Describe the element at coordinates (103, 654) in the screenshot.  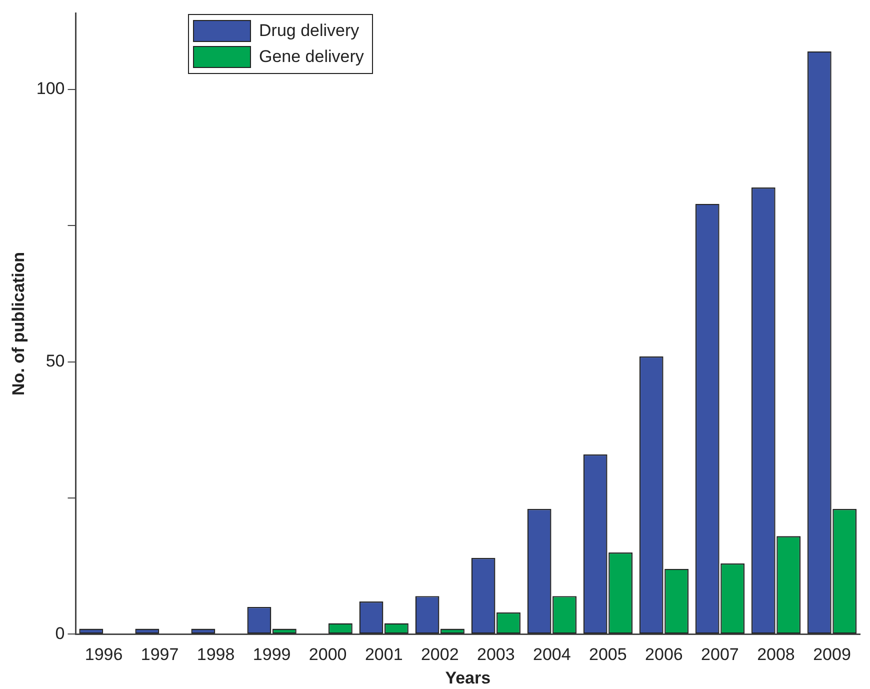
I see `x-tick-label: 1996` at that location.